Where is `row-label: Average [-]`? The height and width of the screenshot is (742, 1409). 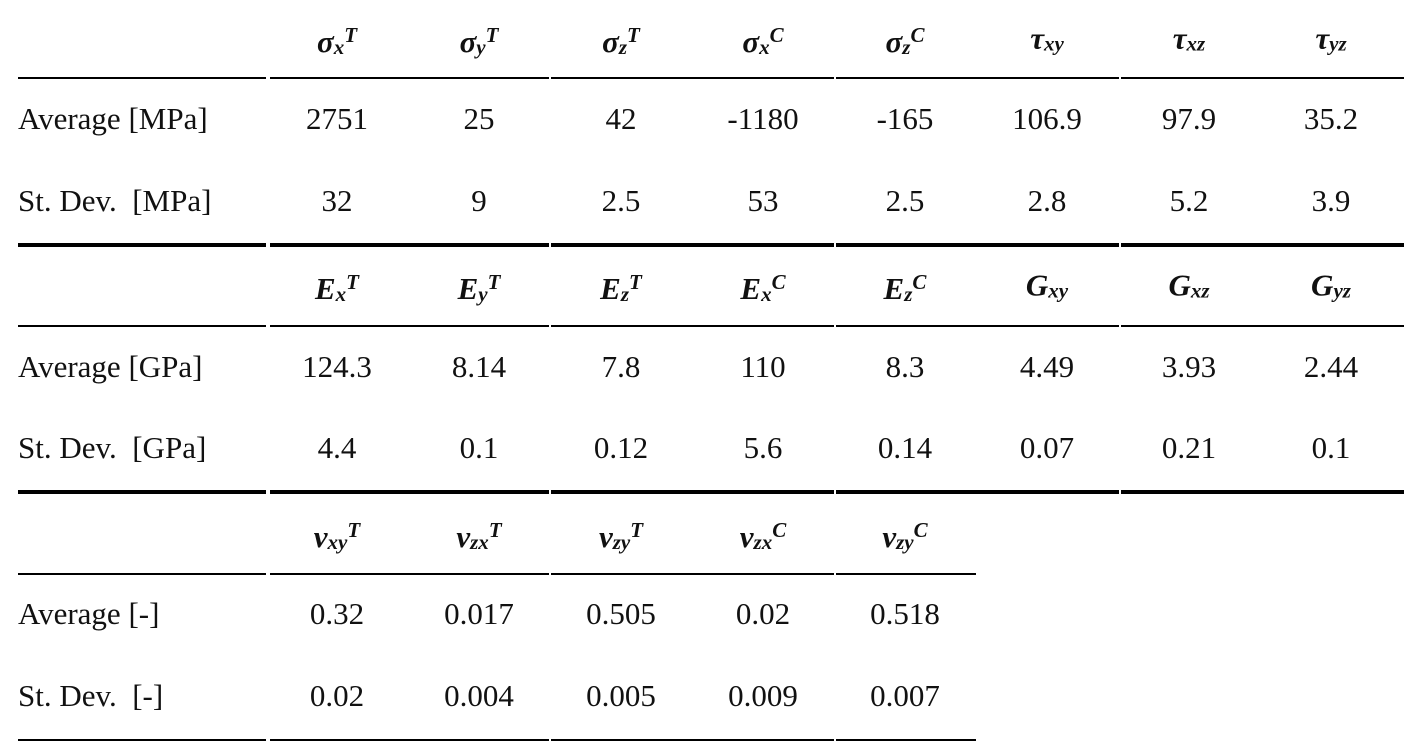 row-label: Average [-] is located at coordinates (89, 613).